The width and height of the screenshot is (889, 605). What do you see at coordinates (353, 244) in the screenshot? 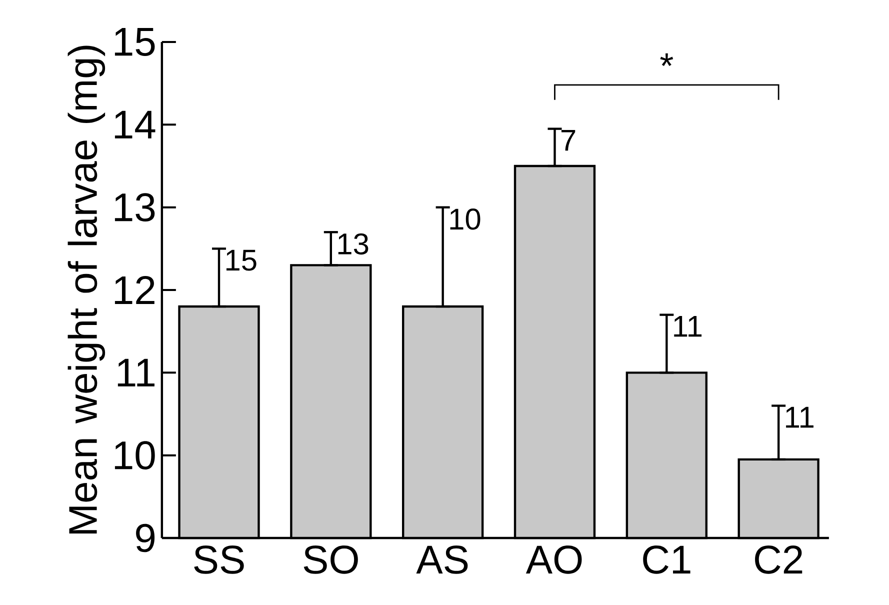
I see `annotation: 13` at bounding box center [353, 244].